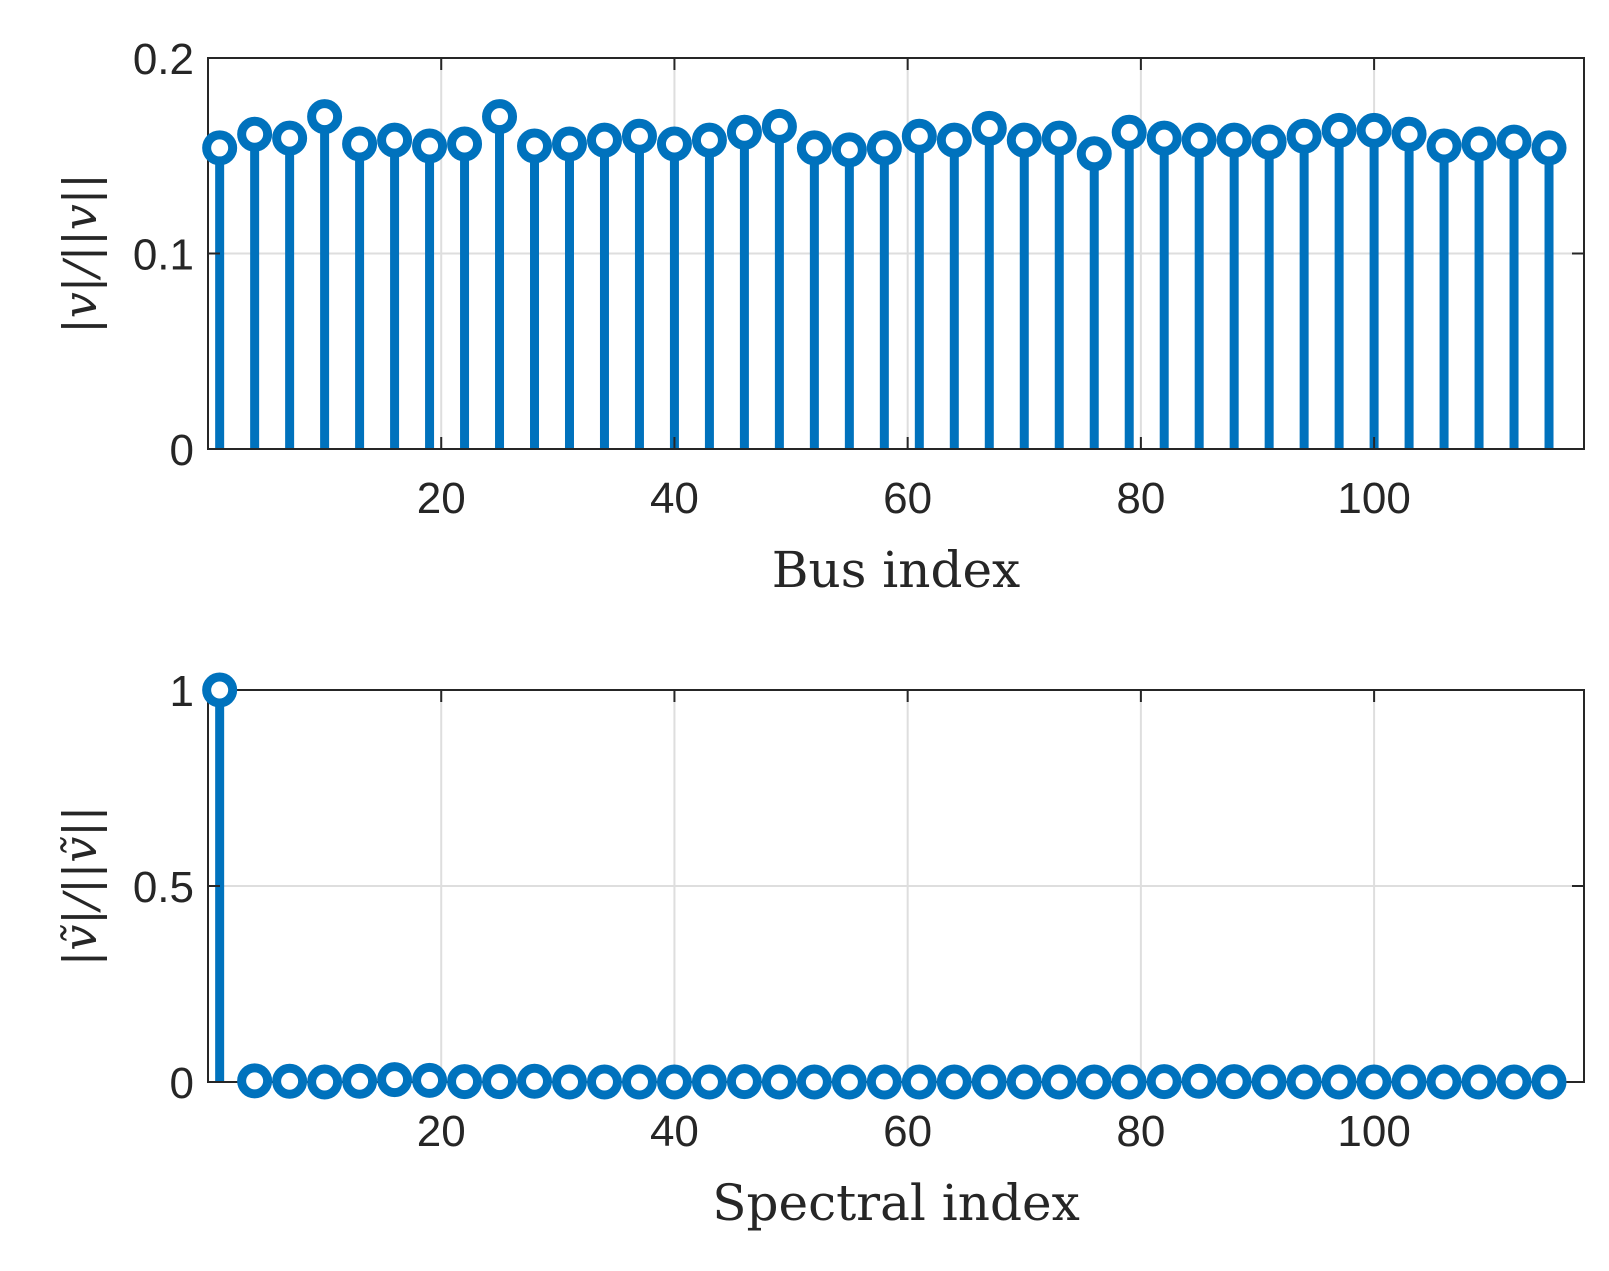 This screenshot has height=1271, width=1609. Describe the element at coordinates (163, 59) in the screenshot. I see `y-tick-label: 0.2` at that location.